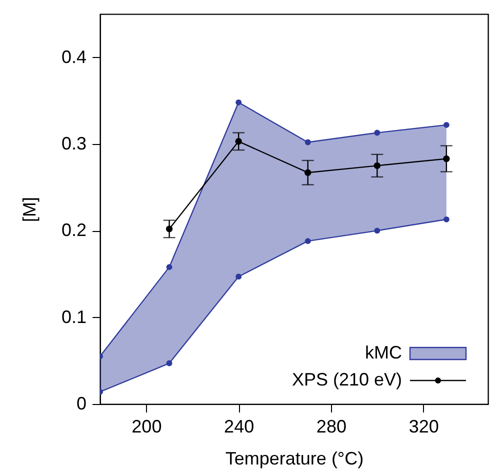 Image resolution: width=490 pixels, height=474 pixels. I want to click on y-axis-title: [M], so click(29, 209).